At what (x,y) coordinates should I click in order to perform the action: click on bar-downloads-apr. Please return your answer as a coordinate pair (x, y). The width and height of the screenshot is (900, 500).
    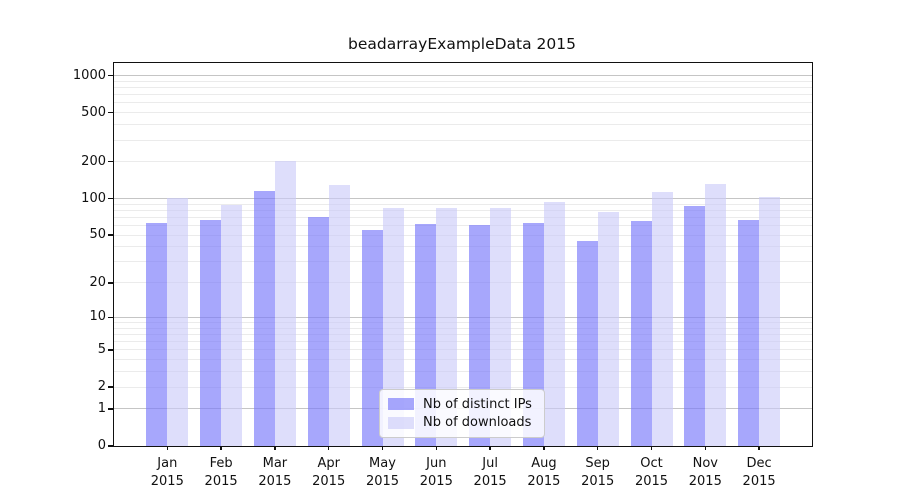
    Looking at the image, I should click on (339, 315).